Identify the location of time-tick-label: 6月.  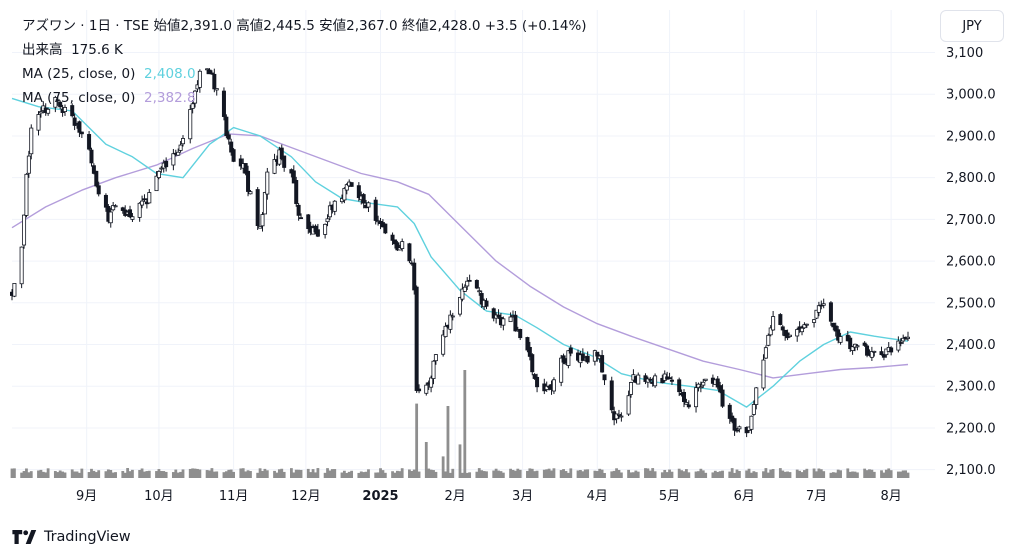
(744, 496).